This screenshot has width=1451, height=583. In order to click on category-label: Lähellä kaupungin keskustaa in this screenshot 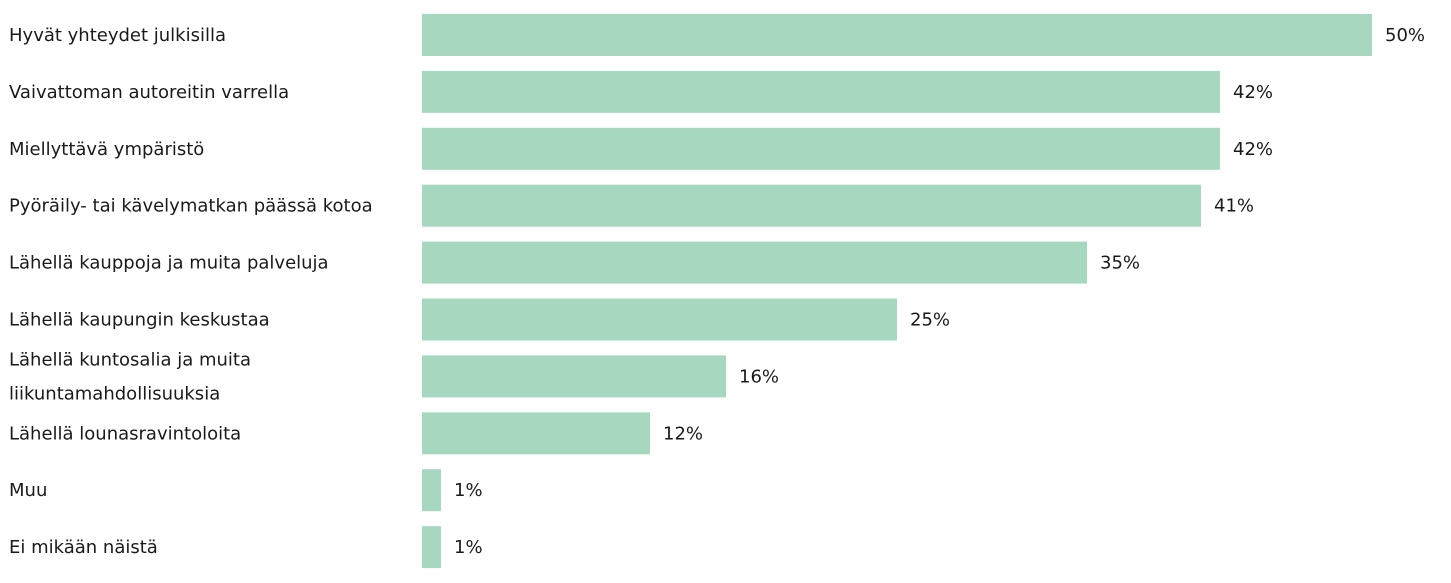, I will do `click(139, 320)`.